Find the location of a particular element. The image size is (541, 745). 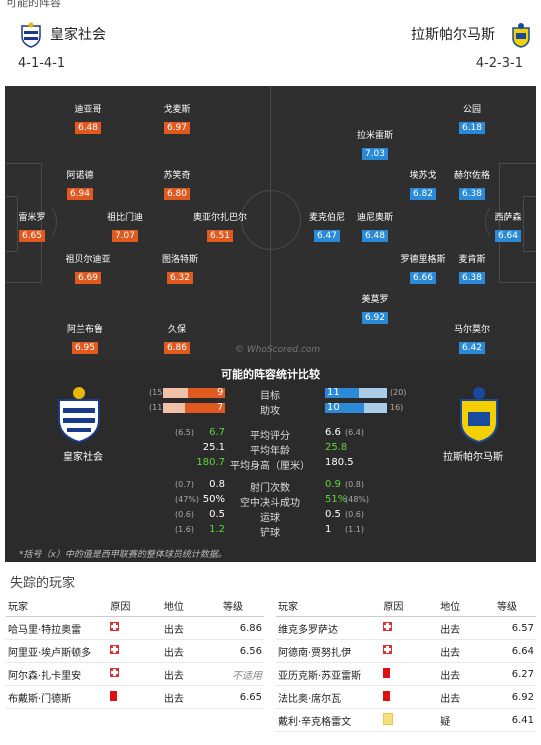

missing-player-row: 戴利·辛克格雷文 疑 6.41 is located at coordinates (406, 720).